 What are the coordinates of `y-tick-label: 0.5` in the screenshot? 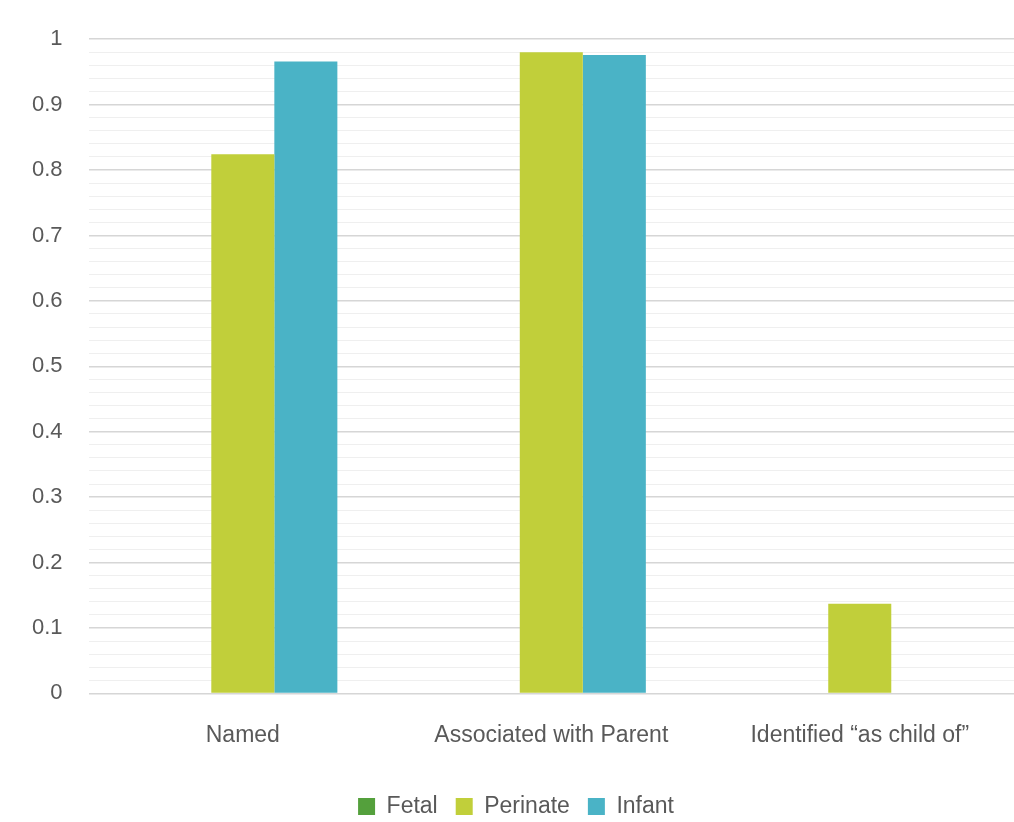 It's located at (47, 365).